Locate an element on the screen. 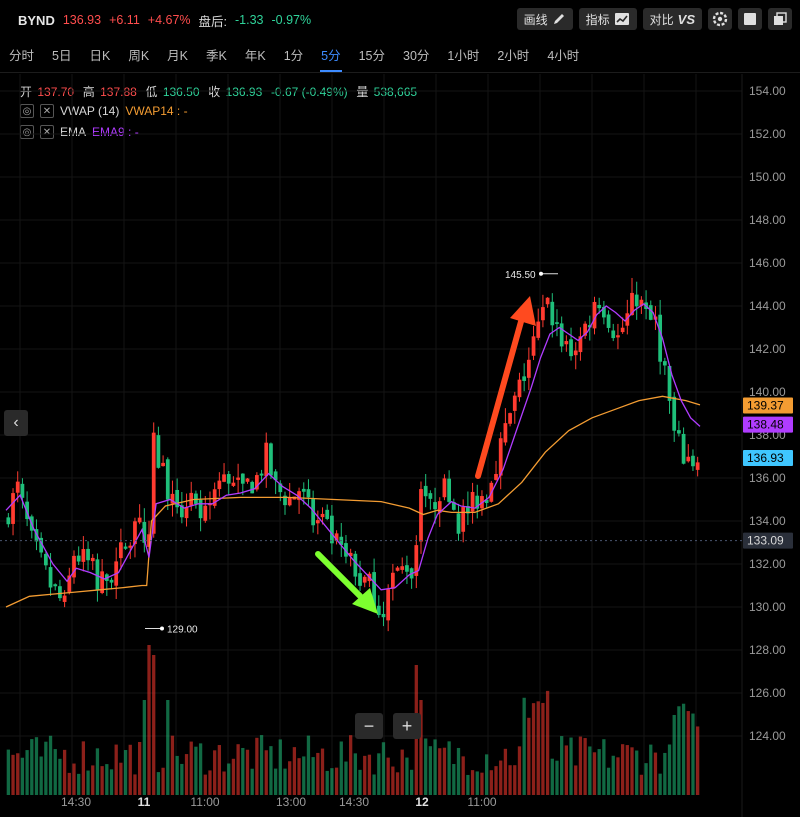  zoom-in-button: + is located at coordinates (407, 726).